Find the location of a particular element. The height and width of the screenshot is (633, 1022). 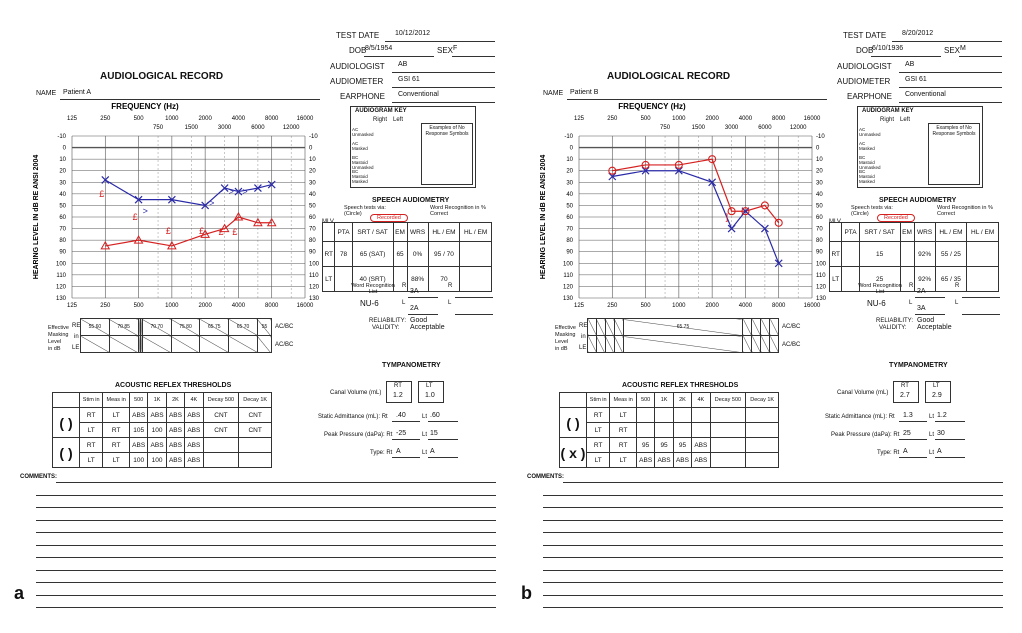

sex-label: SEX is located at coordinates (445, 50).